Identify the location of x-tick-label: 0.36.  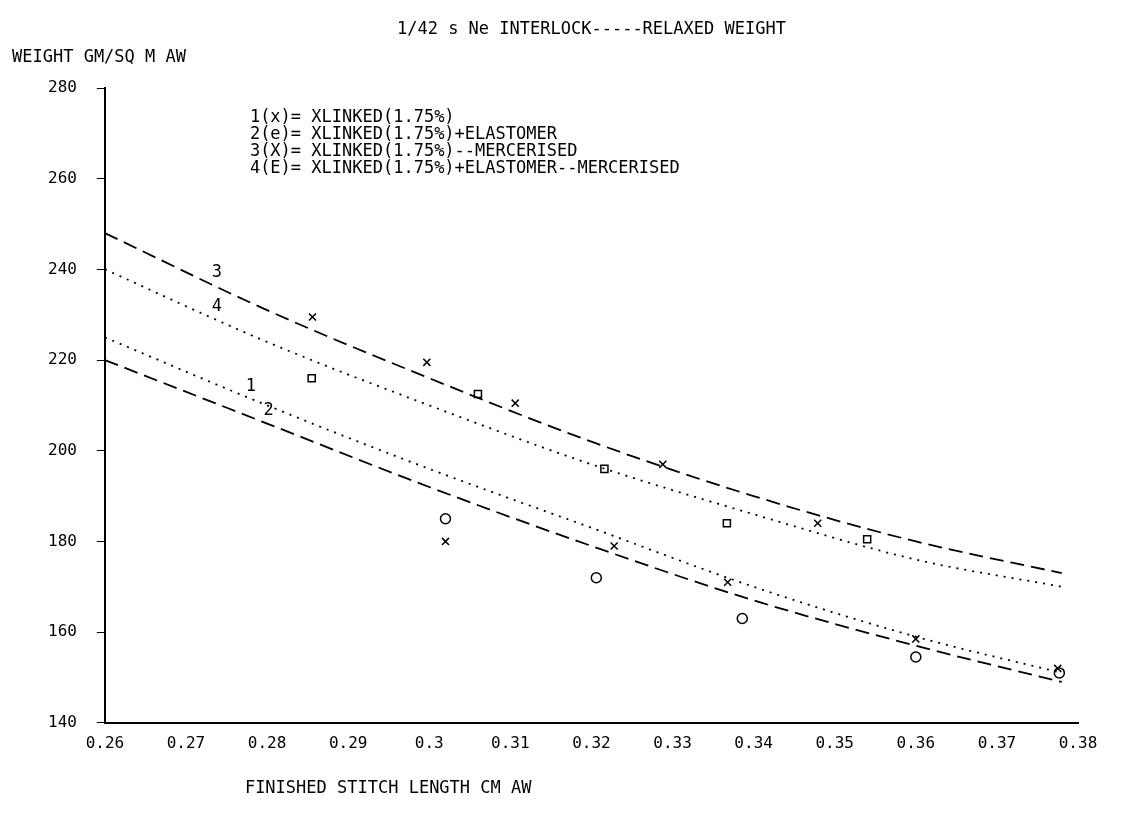
(916, 742).